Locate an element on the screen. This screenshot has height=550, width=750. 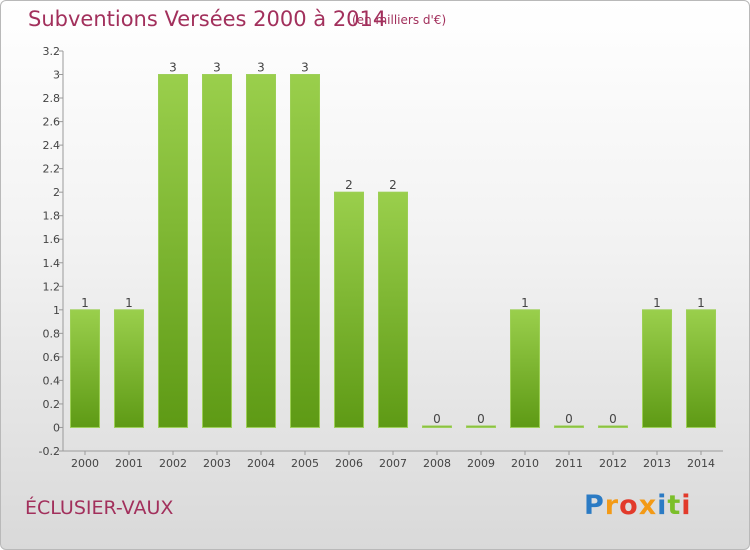
y-tick-label: 2.2 is located at coordinates (52, 169).